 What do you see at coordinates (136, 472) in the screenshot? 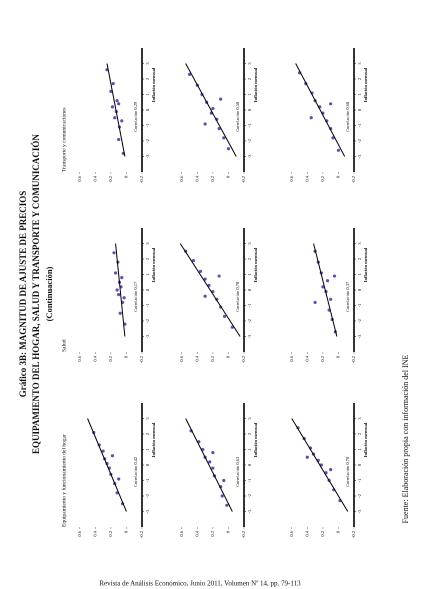
I see `correlation: Correlación 0,42` at bounding box center [136, 472].